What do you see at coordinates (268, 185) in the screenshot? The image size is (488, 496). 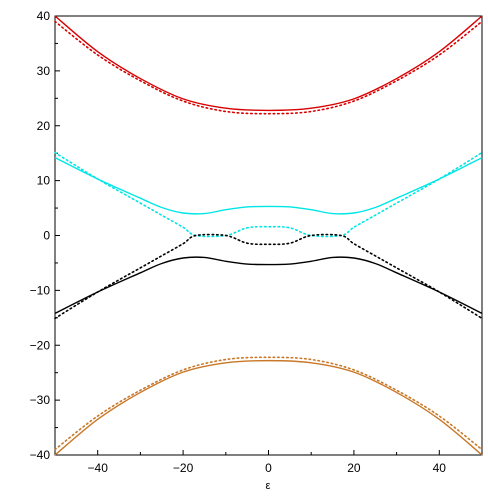 I see `series-line-2-solid` at bounding box center [268, 185].